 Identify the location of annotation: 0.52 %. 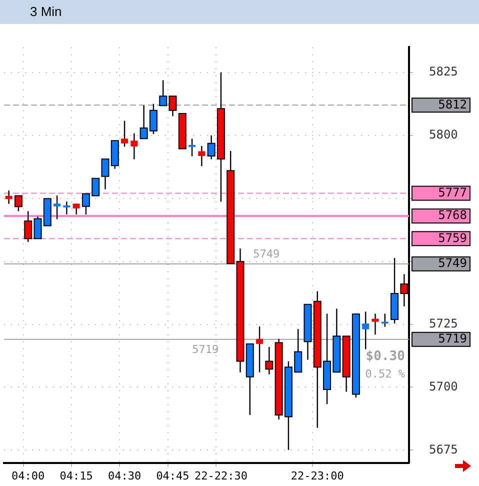
(385, 374).